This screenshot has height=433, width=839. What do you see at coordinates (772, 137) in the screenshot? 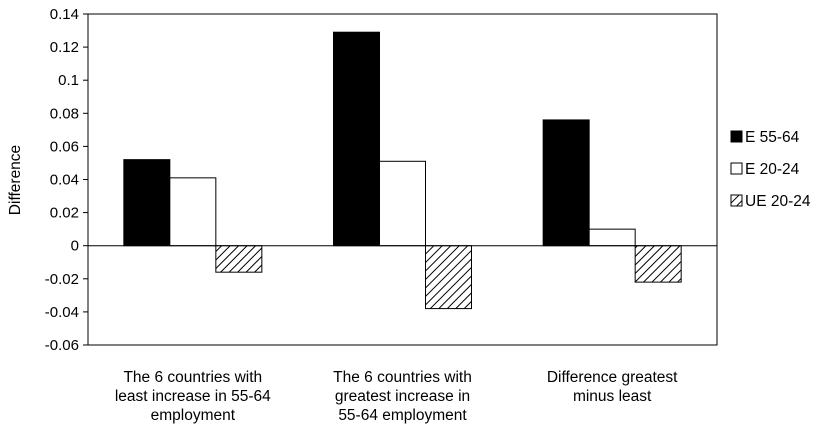
I see `legend-label: E 55-64` at bounding box center [772, 137].